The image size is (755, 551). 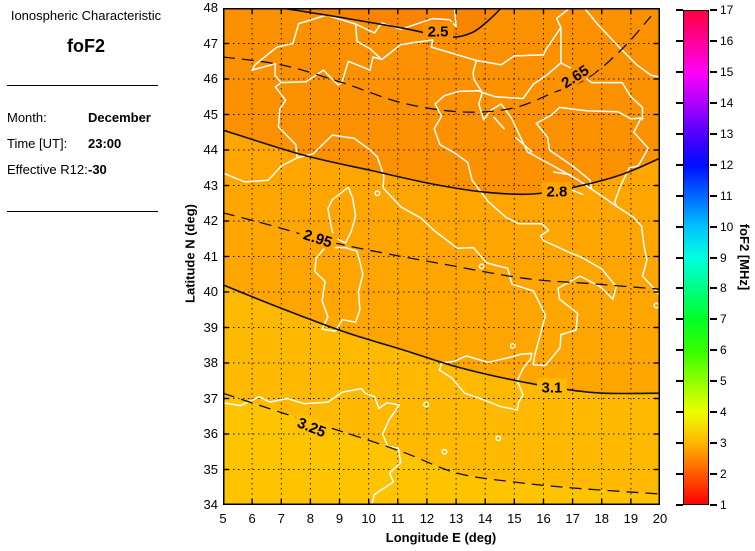 What do you see at coordinates (723, 505) in the screenshot?
I see `colorbar-tick-label: 1` at bounding box center [723, 505].